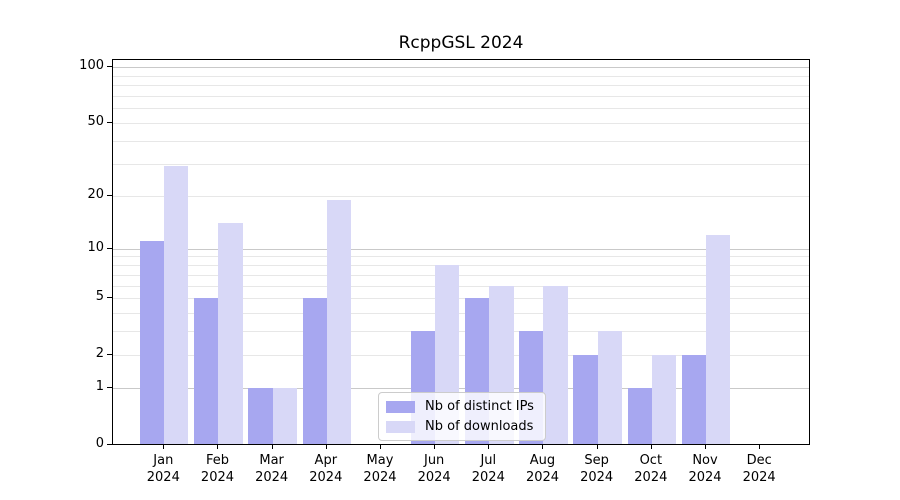 The height and width of the screenshot is (500, 900). Describe the element at coordinates (597, 469) in the screenshot. I see `x-tick-label: Sep 2024` at that location.